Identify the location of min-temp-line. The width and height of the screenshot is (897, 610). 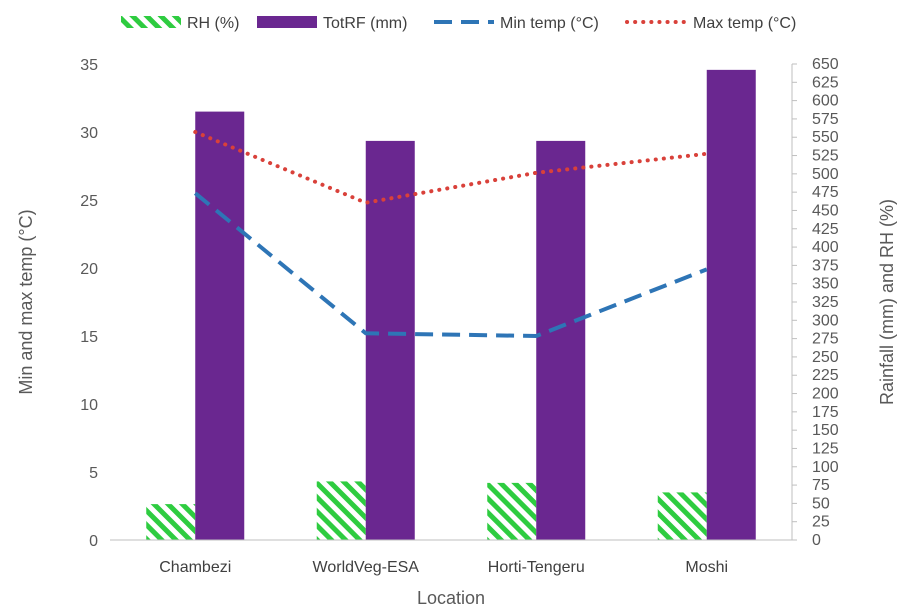
(450, 265).